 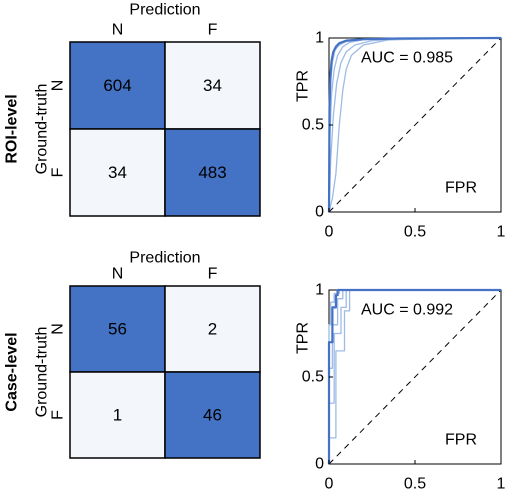 What do you see at coordinates (12, 128) in the screenshot?
I see `row-group-label: ROI-level` at bounding box center [12, 128].